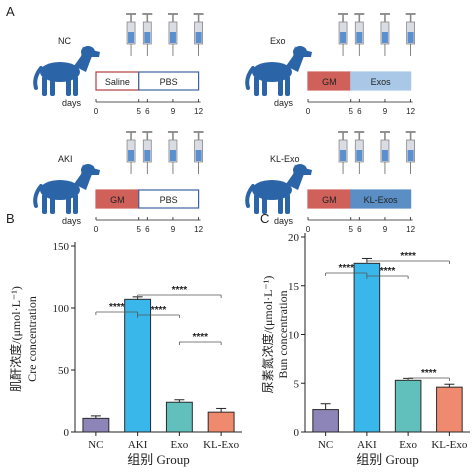 This screenshot has width=472, height=473. What do you see at coordinates (179, 417) in the screenshot?
I see `bar-exo` at bounding box center [179, 417].